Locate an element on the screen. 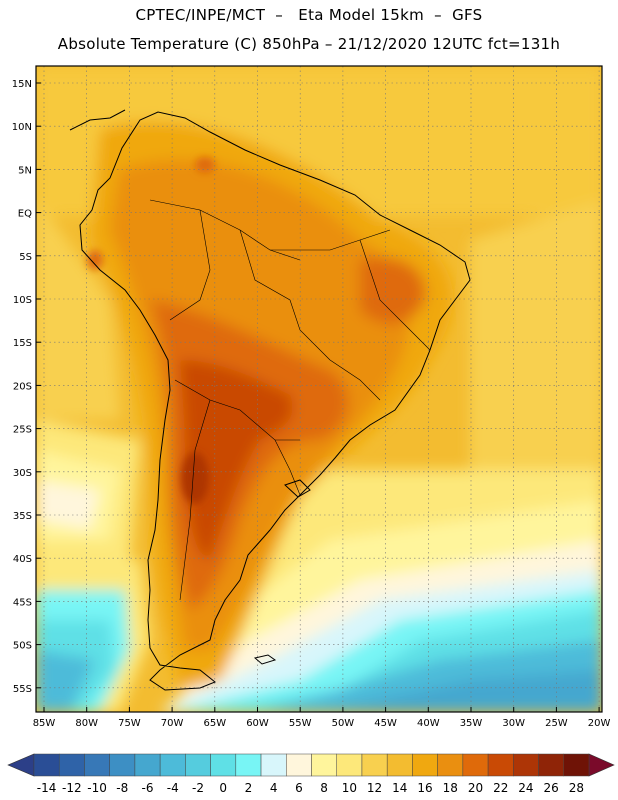 The image size is (618, 800). colorbar-label: 14 is located at coordinates (399, 788).